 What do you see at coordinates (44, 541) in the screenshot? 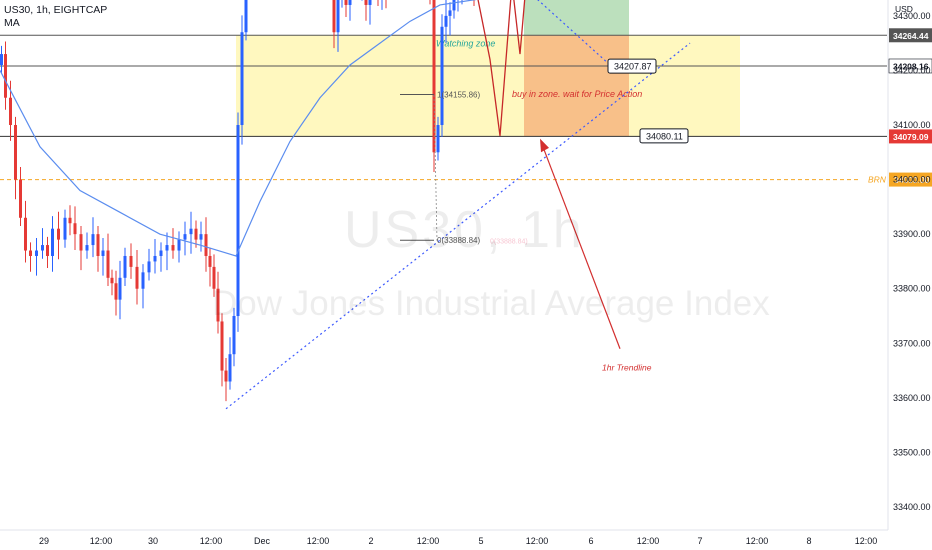
I see `time-tick-label: 29` at bounding box center [44, 541].